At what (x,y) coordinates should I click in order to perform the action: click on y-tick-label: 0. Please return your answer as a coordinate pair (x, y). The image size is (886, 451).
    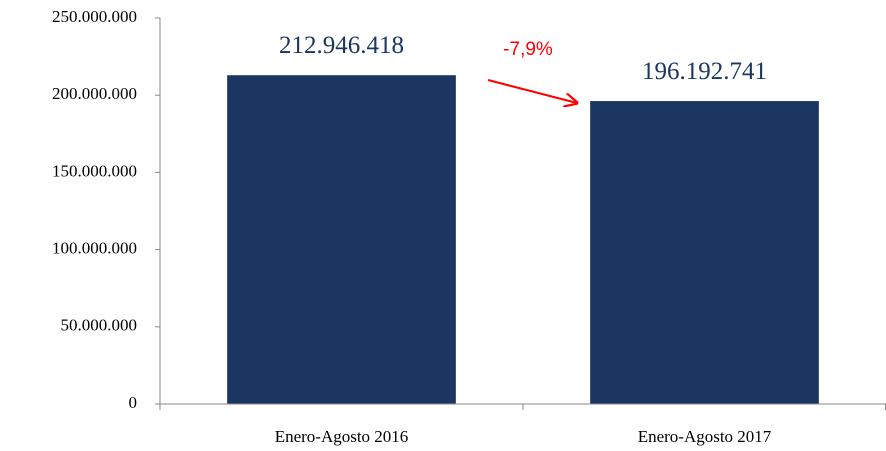
    Looking at the image, I should click on (133, 402).